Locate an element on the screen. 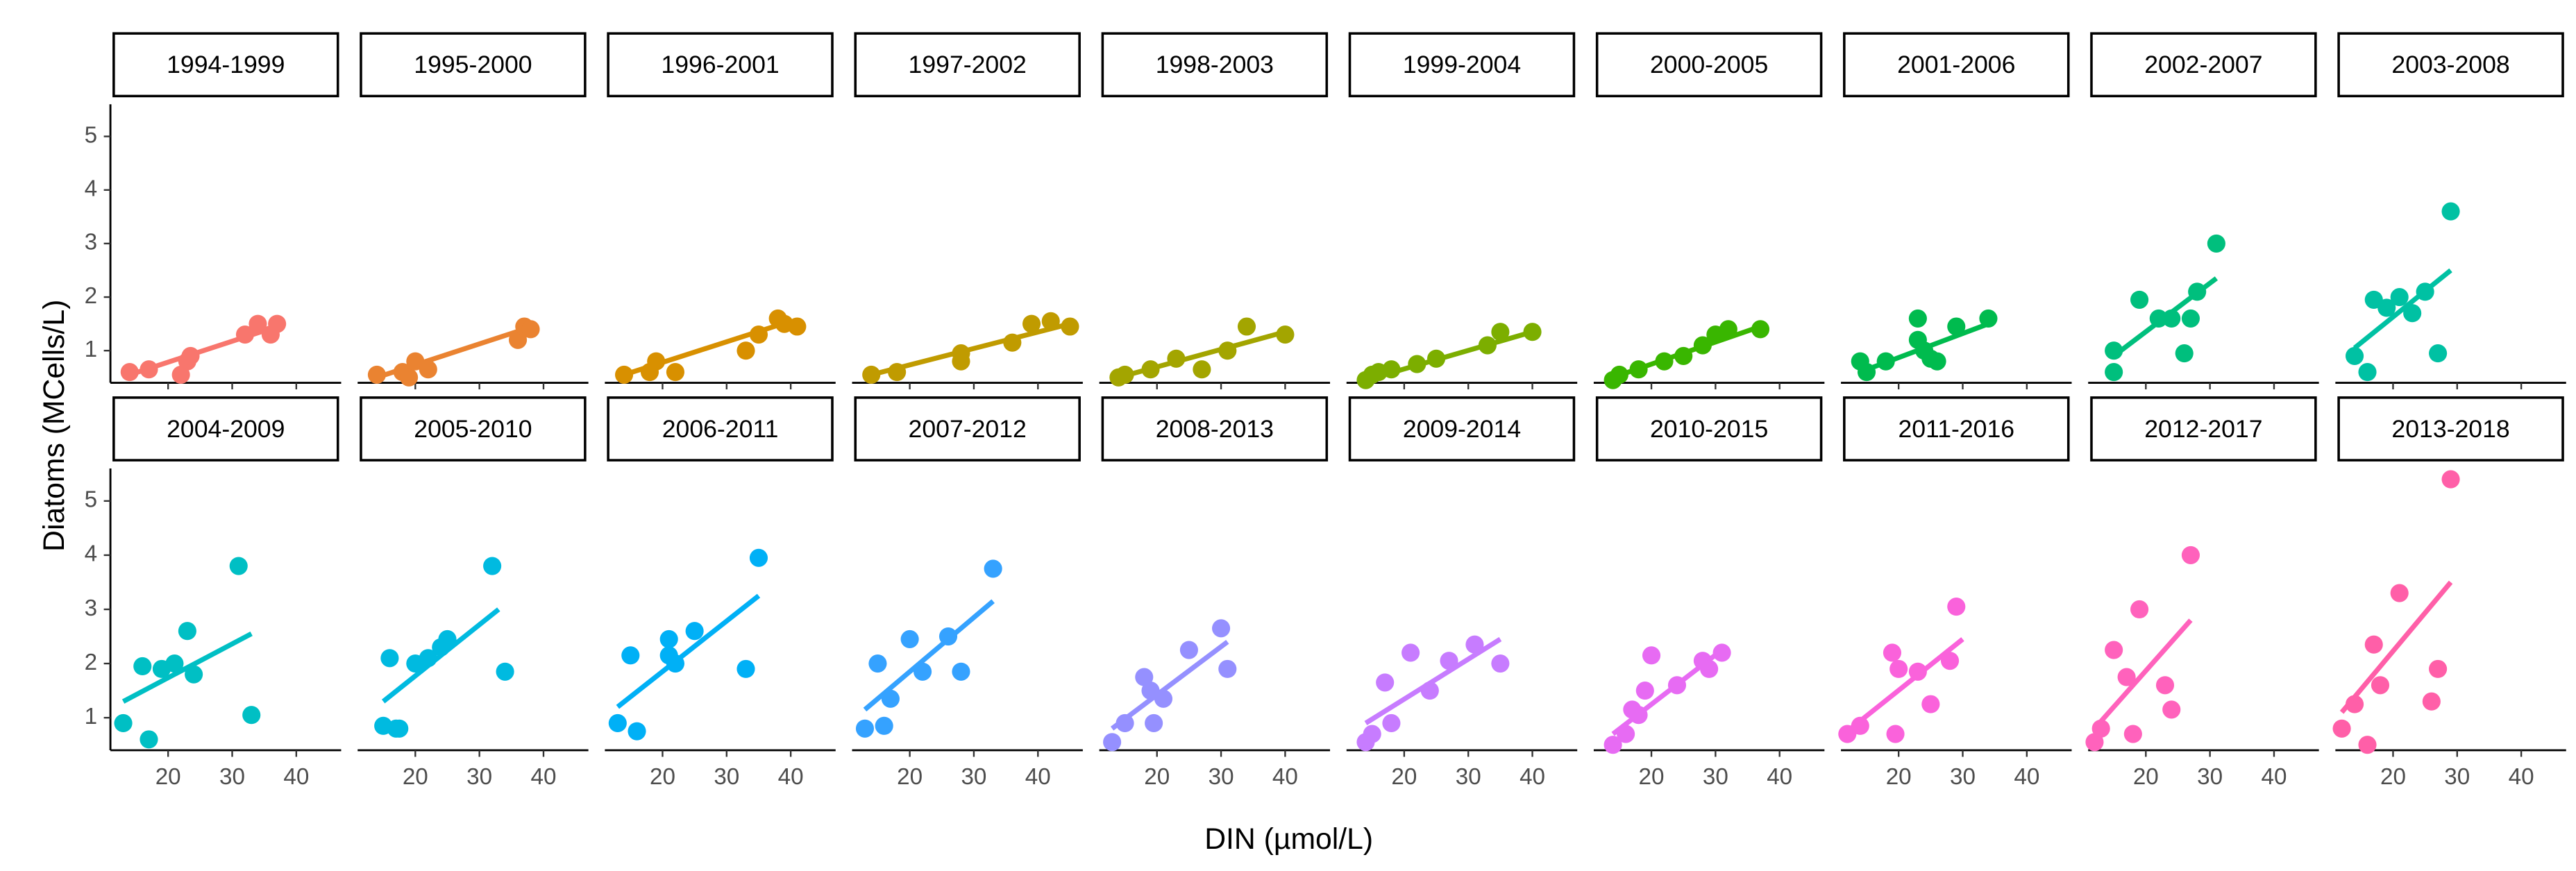 The height and width of the screenshot is (871, 2576). strip-label: 2010-2015 is located at coordinates (1709, 429).